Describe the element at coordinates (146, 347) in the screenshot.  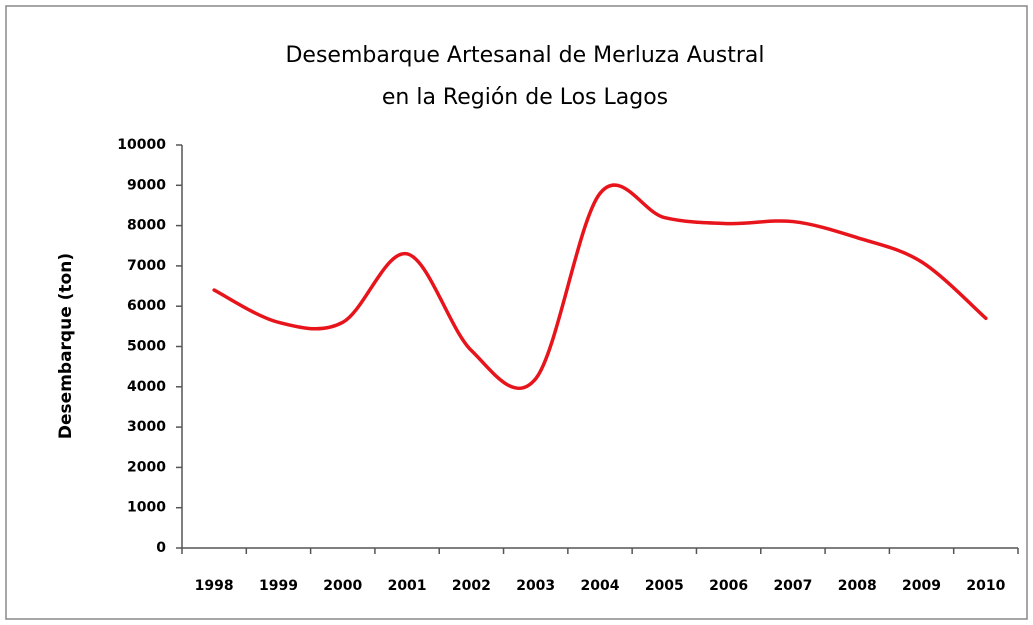
I see `y-tick-label: 5000` at that location.